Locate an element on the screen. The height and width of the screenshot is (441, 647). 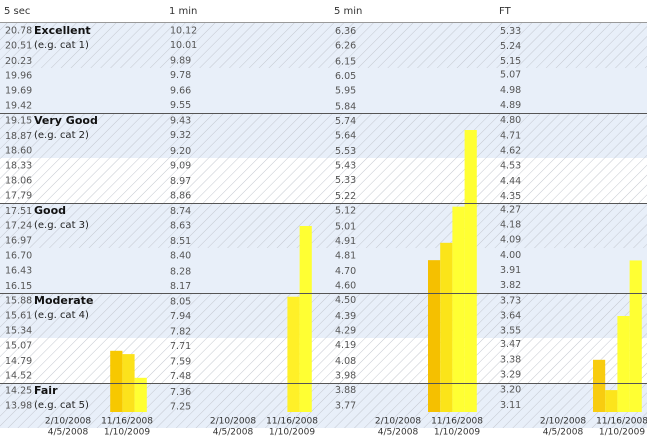
y-tick-label: 4.09 is located at coordinates (510, 240).